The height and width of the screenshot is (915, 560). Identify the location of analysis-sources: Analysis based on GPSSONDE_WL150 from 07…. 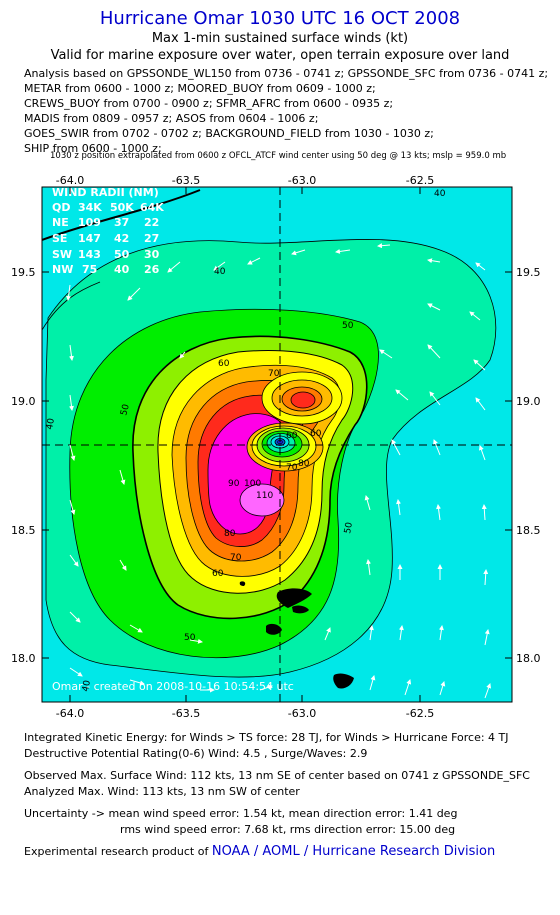
(286, 111).